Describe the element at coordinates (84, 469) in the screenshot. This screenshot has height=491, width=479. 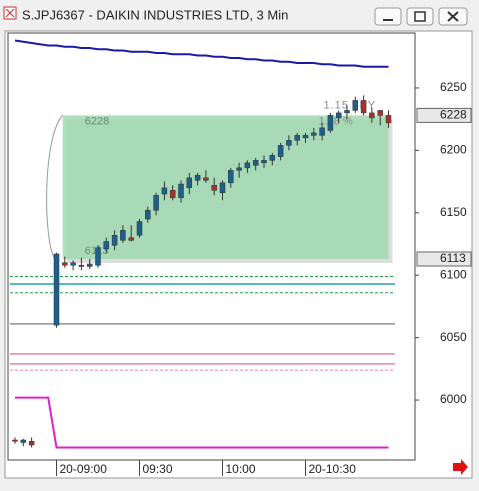
I see `x-tick-label: 20-09:00` at that location.